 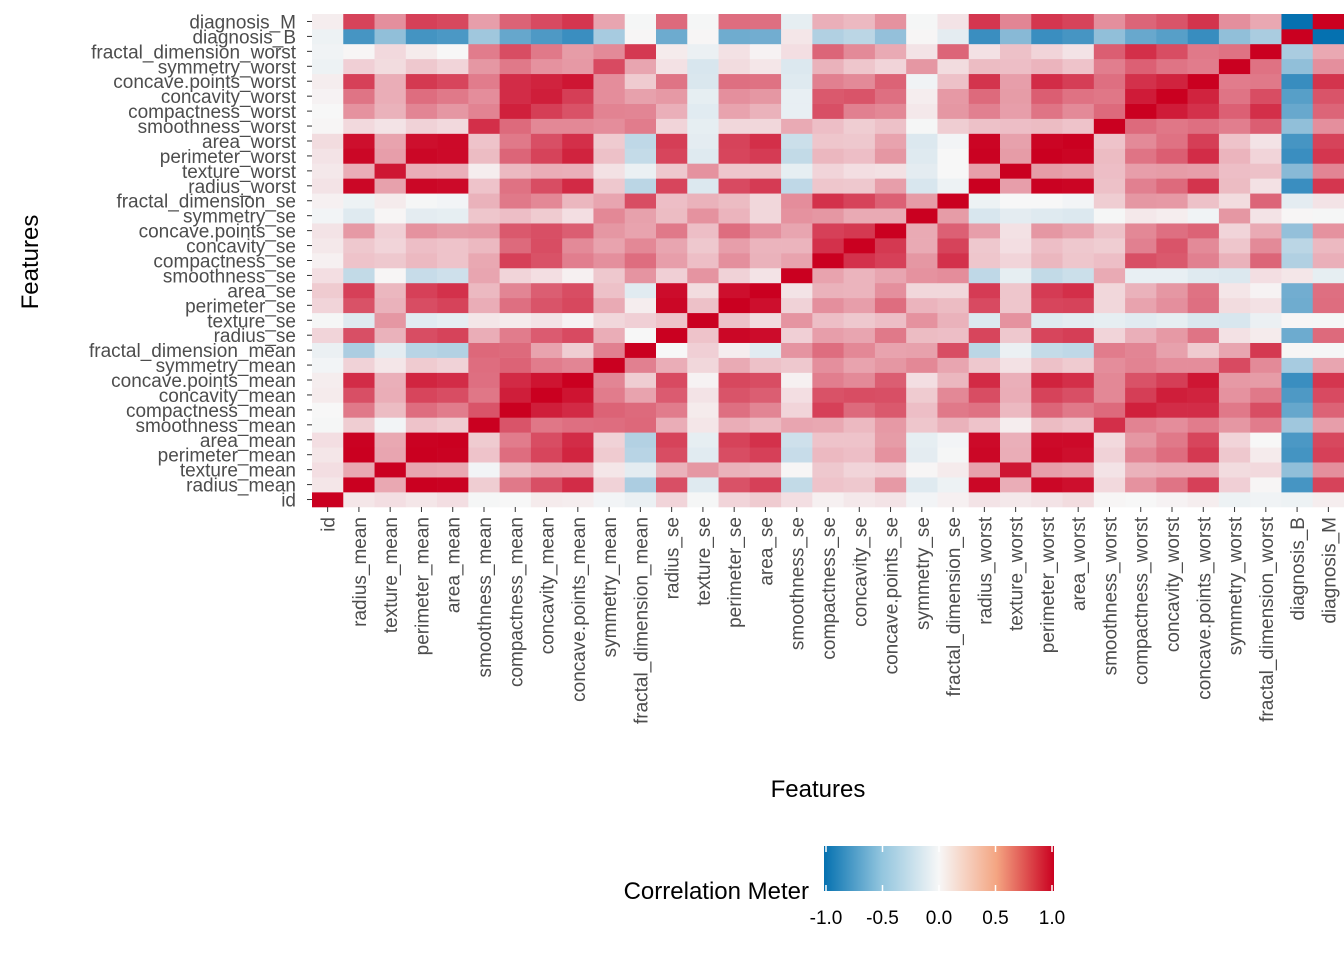 What do you see at coordinates (248, 441) in the screenshot?
I see `y-tick-label: area_mean` at bounding box center [248, 441].